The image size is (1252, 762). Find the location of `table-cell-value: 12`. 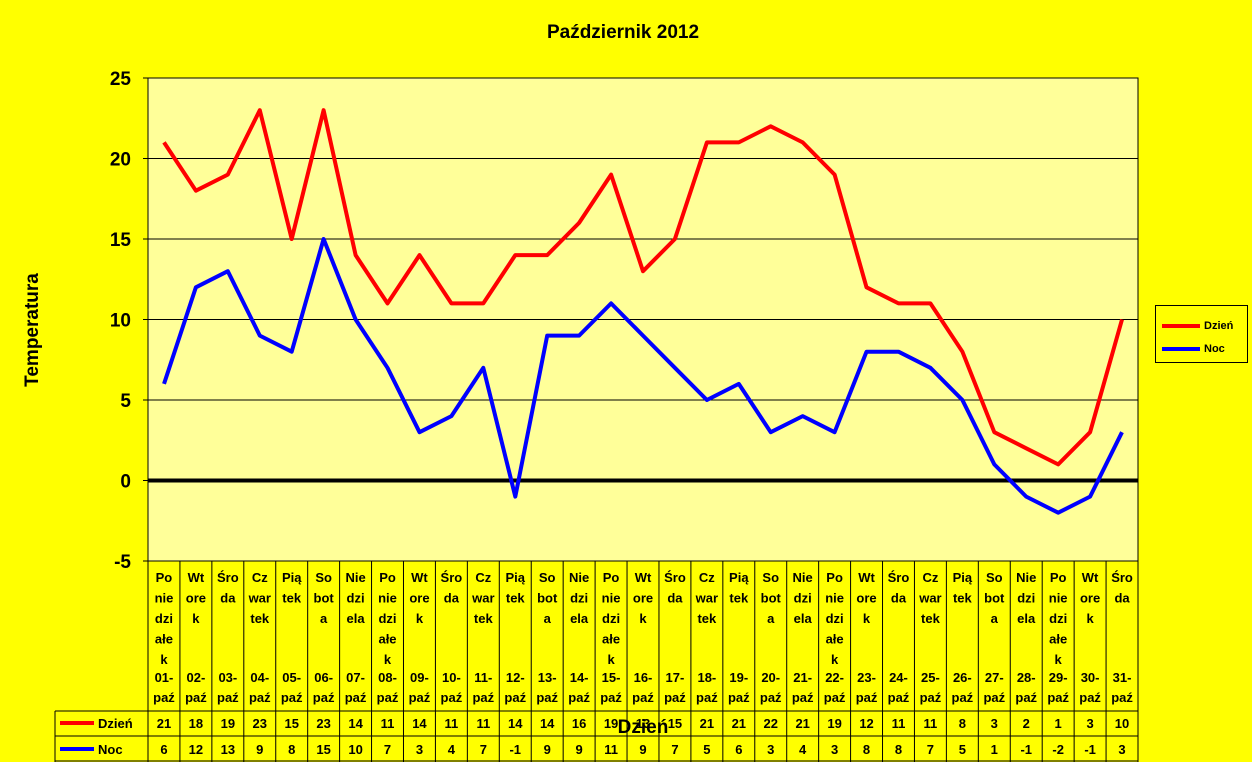

table-cell-value: 12 is located at coordinates (866, 723).